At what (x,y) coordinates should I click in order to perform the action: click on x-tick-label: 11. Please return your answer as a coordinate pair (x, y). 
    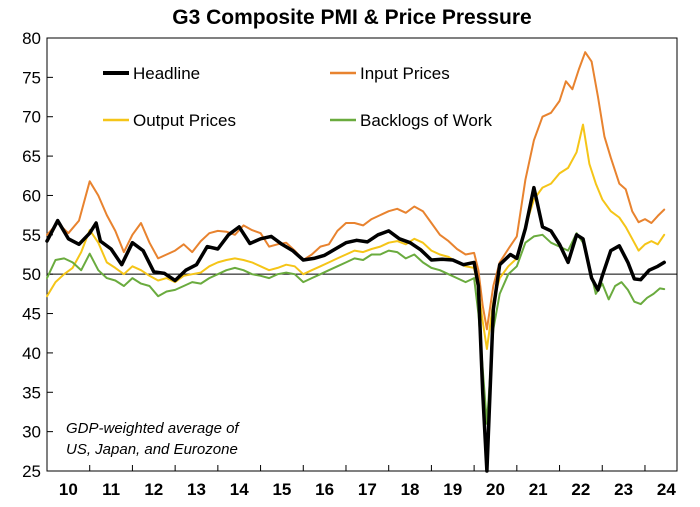
    Looking at the image, I should click on (111, 489).